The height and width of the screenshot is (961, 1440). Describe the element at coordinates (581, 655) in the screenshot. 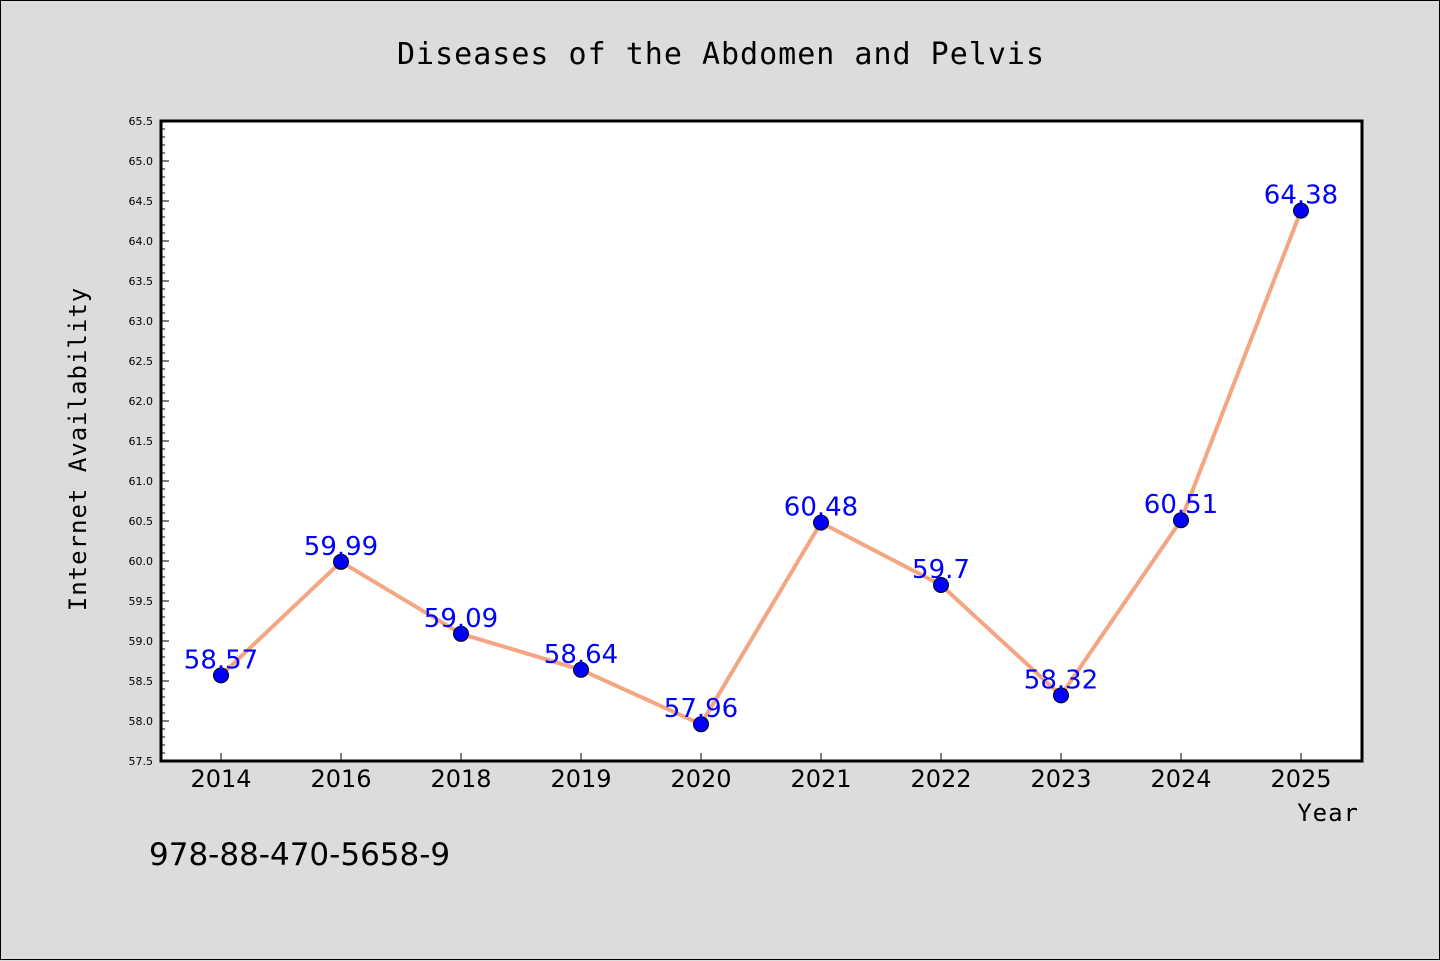

I see `data-label: 58.64` at that location.